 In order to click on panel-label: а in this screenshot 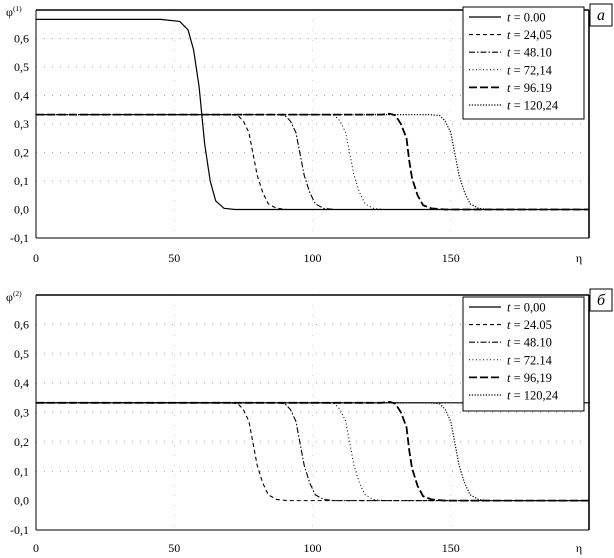, I will do `click(601, 15)`.